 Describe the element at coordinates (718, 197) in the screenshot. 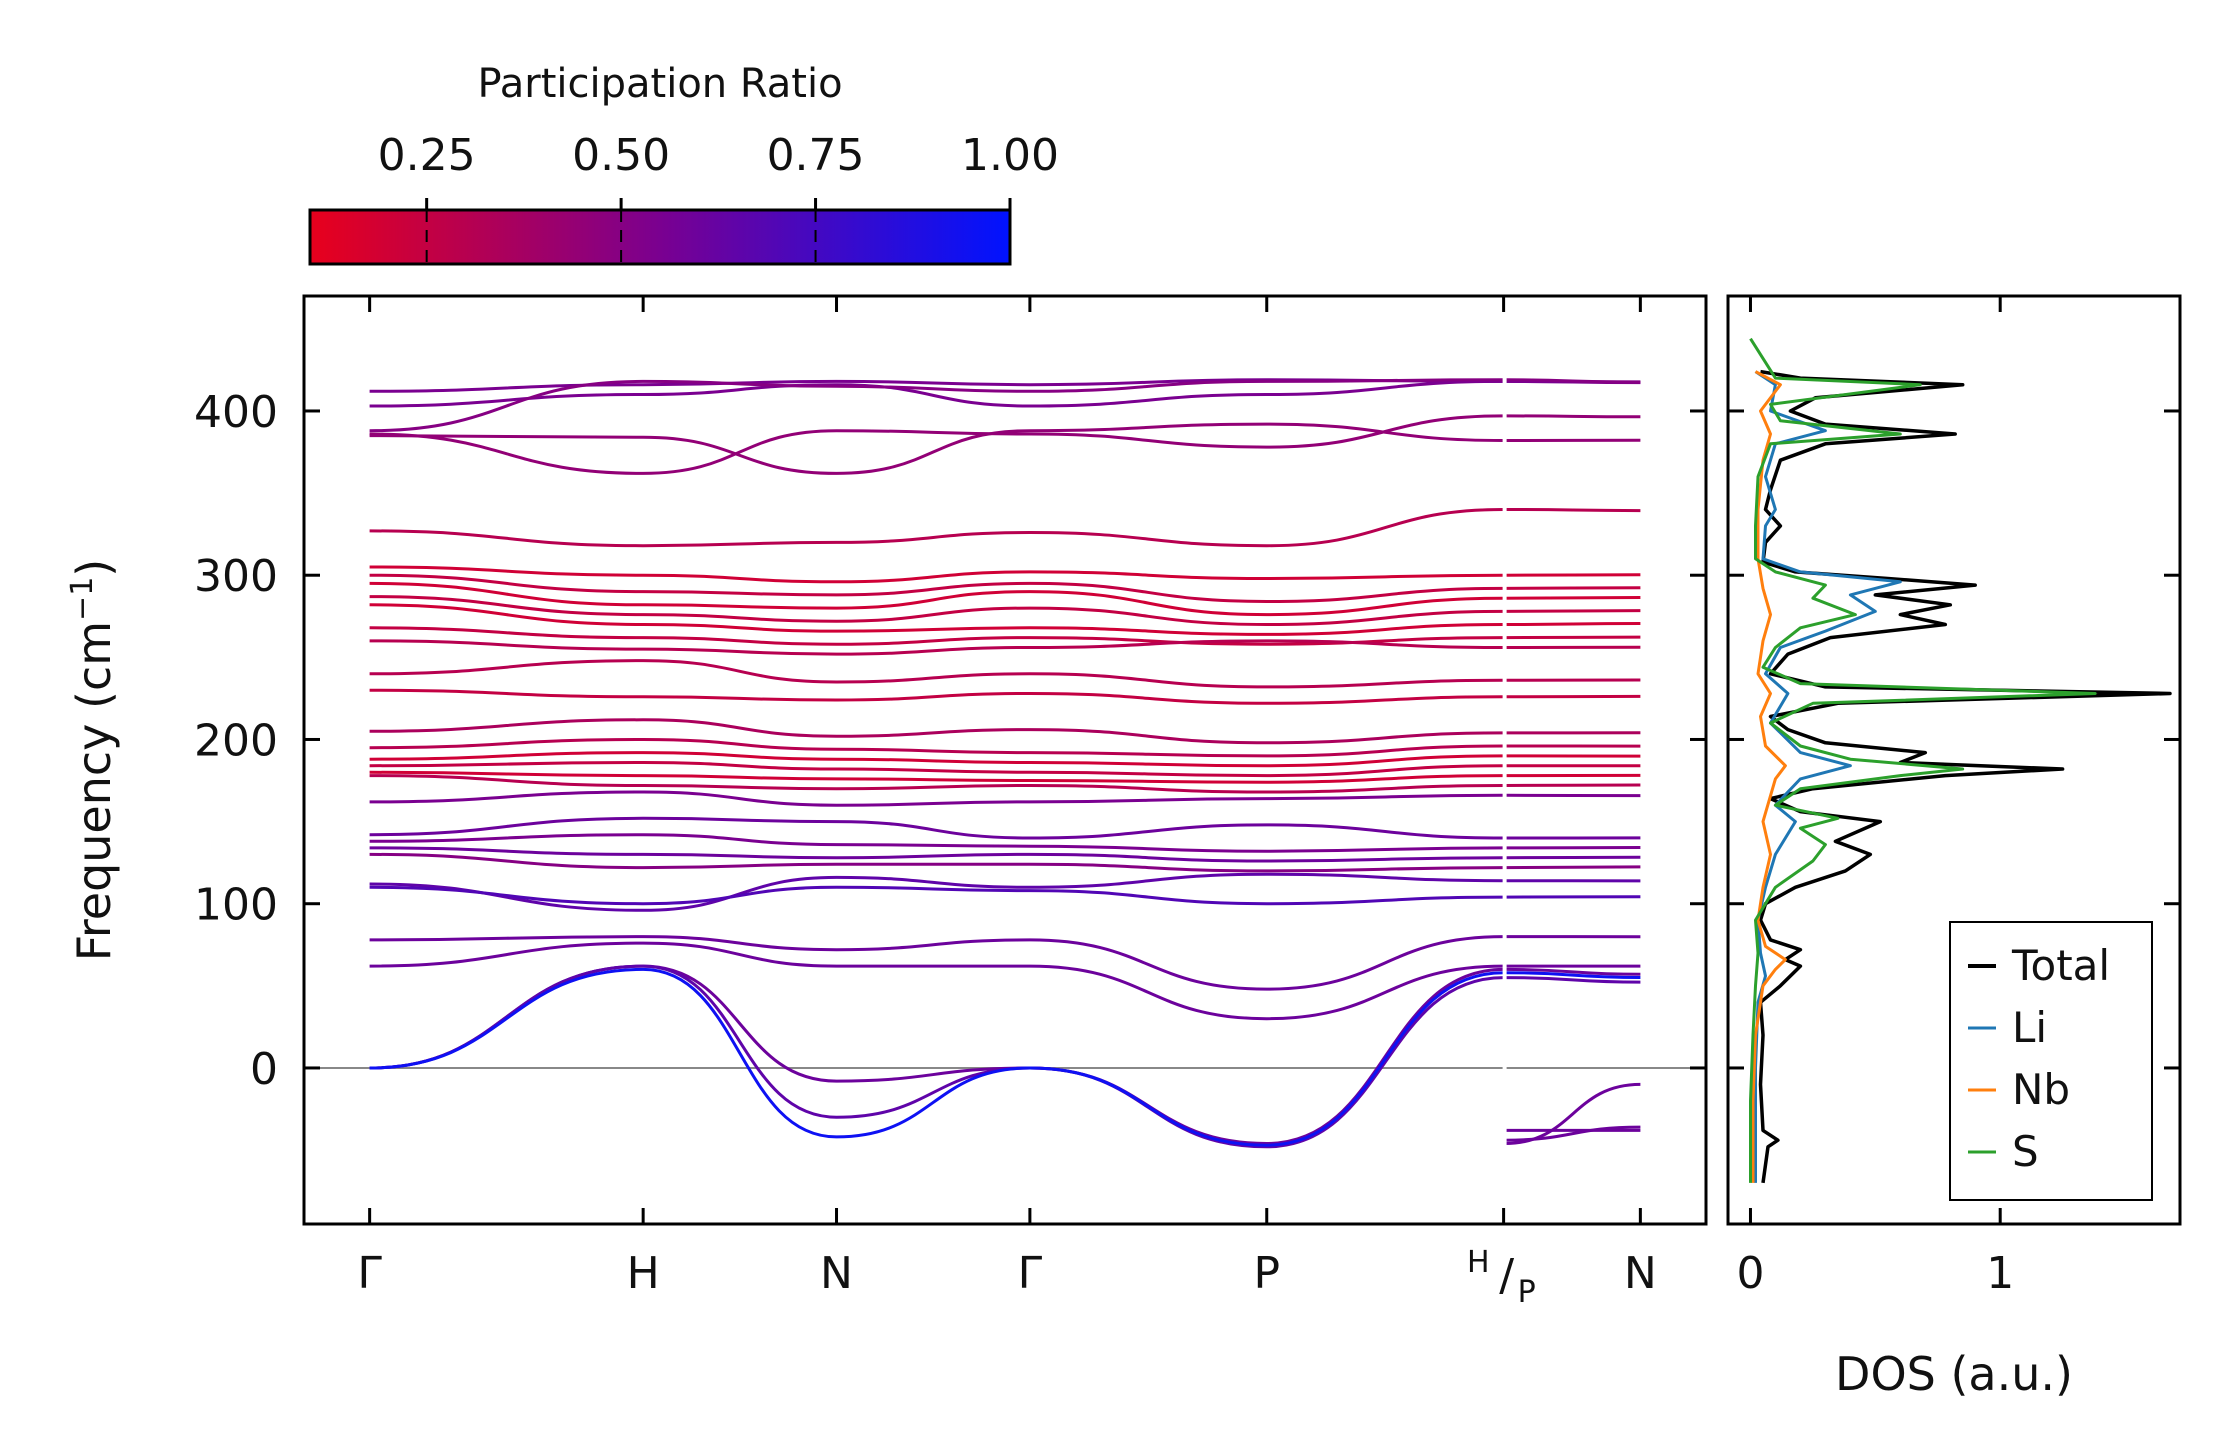

I see `colorbar-ticks: 0.25 0.50 0.75 1.00` at that location.